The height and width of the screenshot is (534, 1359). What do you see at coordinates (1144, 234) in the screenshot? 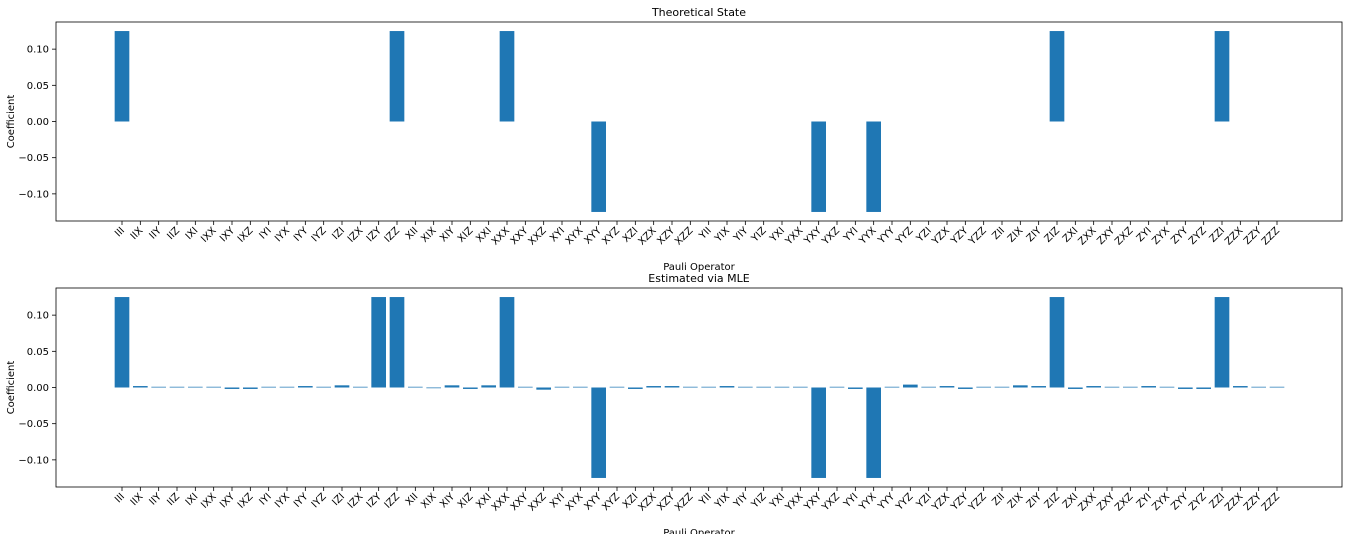
I see `x-tick-label: ZYI` at bounding box center [1144, 234].